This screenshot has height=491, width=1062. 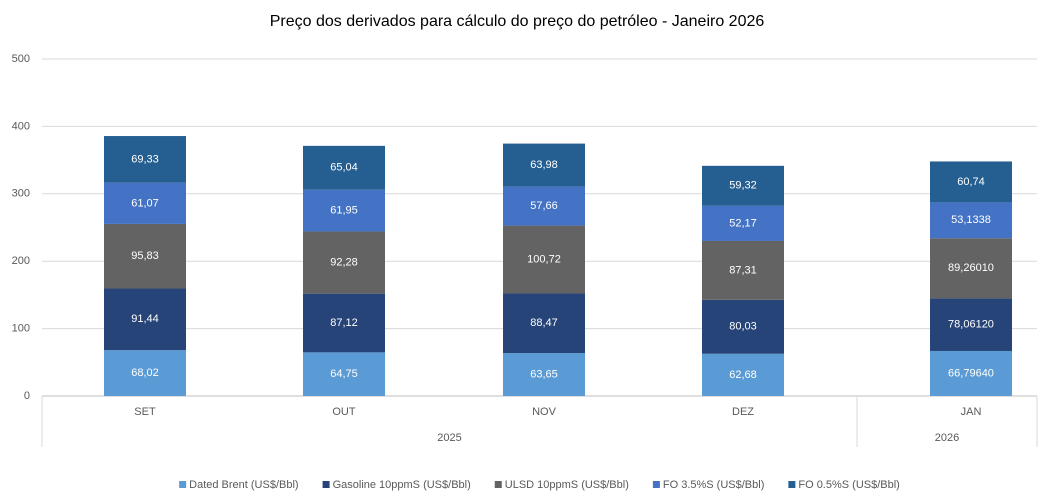 I want to click on value-label: 69,33, so click(x=145, y=159).